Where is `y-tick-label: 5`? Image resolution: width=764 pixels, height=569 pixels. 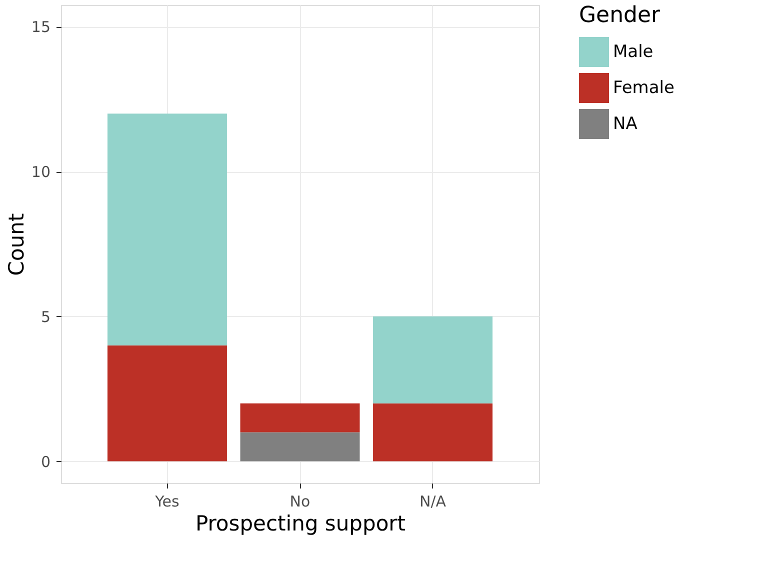
y-tick-label: 5 is located at coordinates (45, 317).